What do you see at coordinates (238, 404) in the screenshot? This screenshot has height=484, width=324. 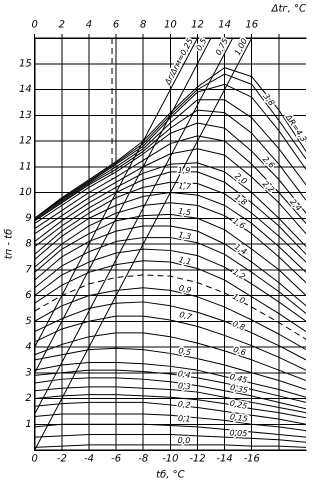 I see `text: 0,25` at bounding box center [238, 404].